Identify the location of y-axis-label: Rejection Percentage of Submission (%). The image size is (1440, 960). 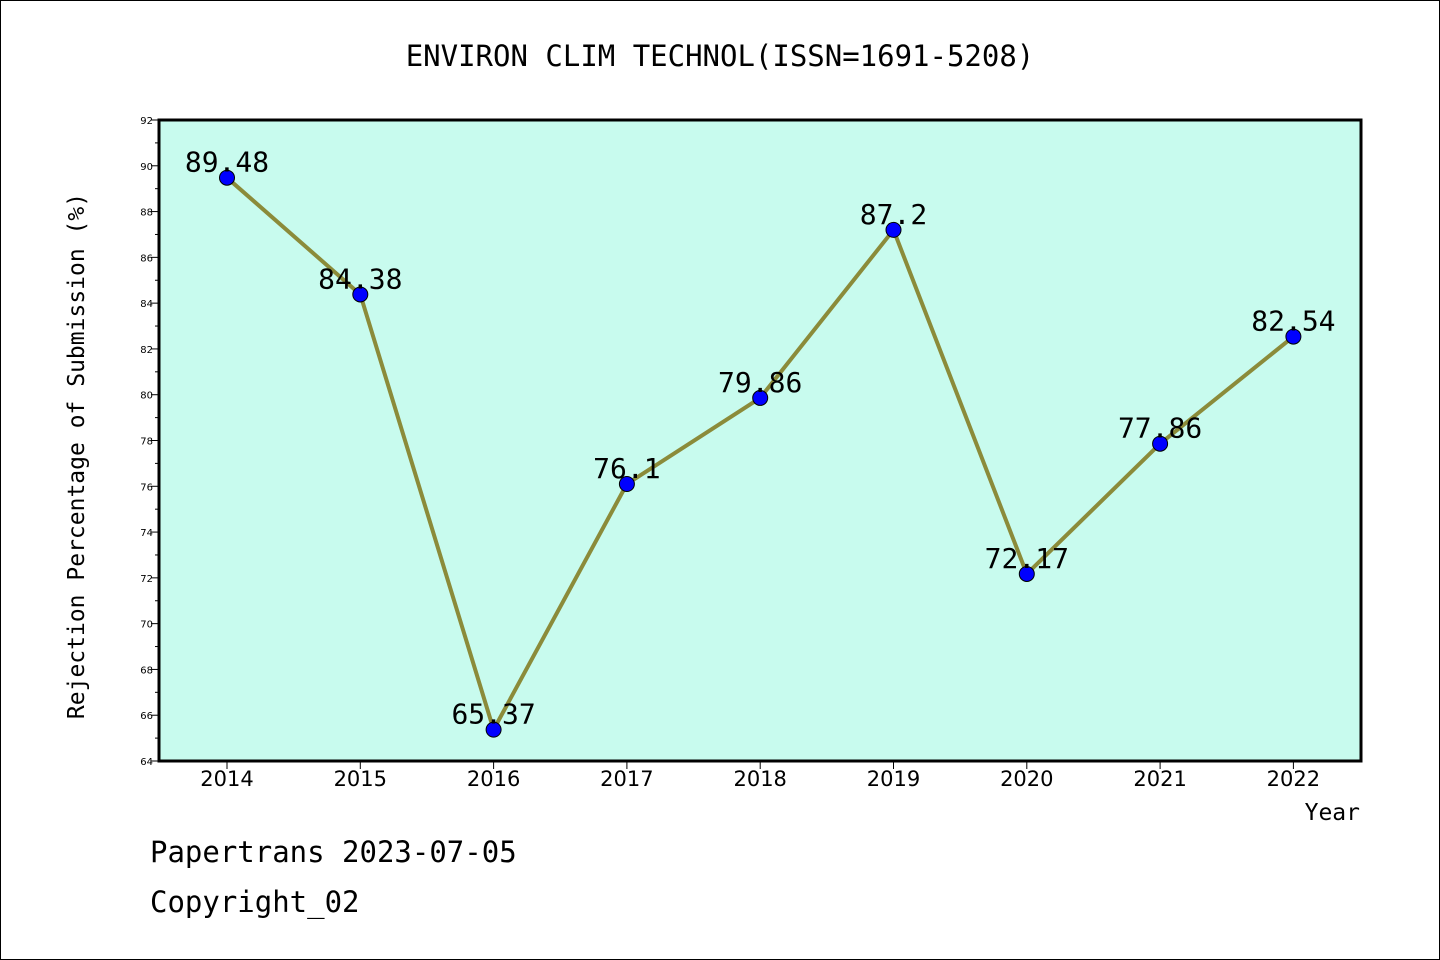
(77, 456).